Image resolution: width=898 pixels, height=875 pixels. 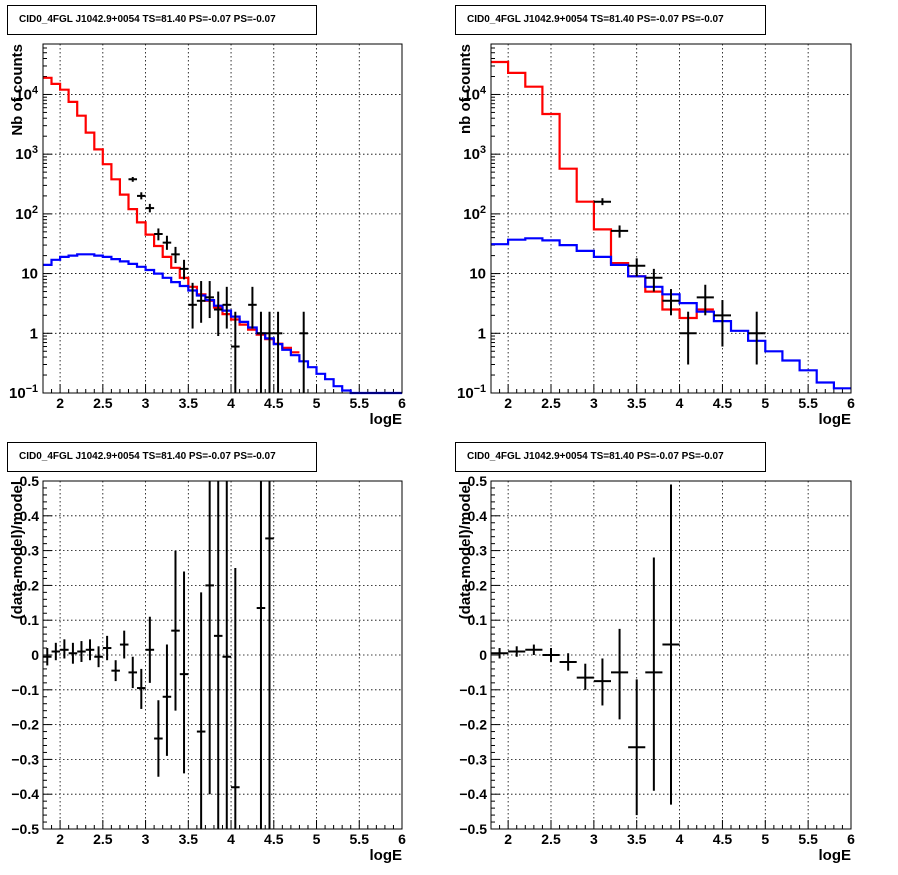 I want to click on y-axis-label: Nb of counts, so click(x=17, y=90).